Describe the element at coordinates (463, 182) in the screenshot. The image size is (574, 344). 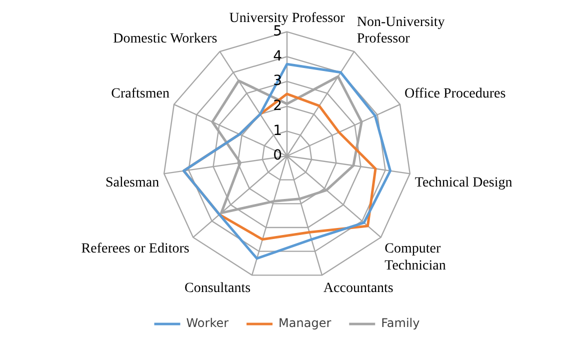
I see `spoke-label: Technical Design` at that location.